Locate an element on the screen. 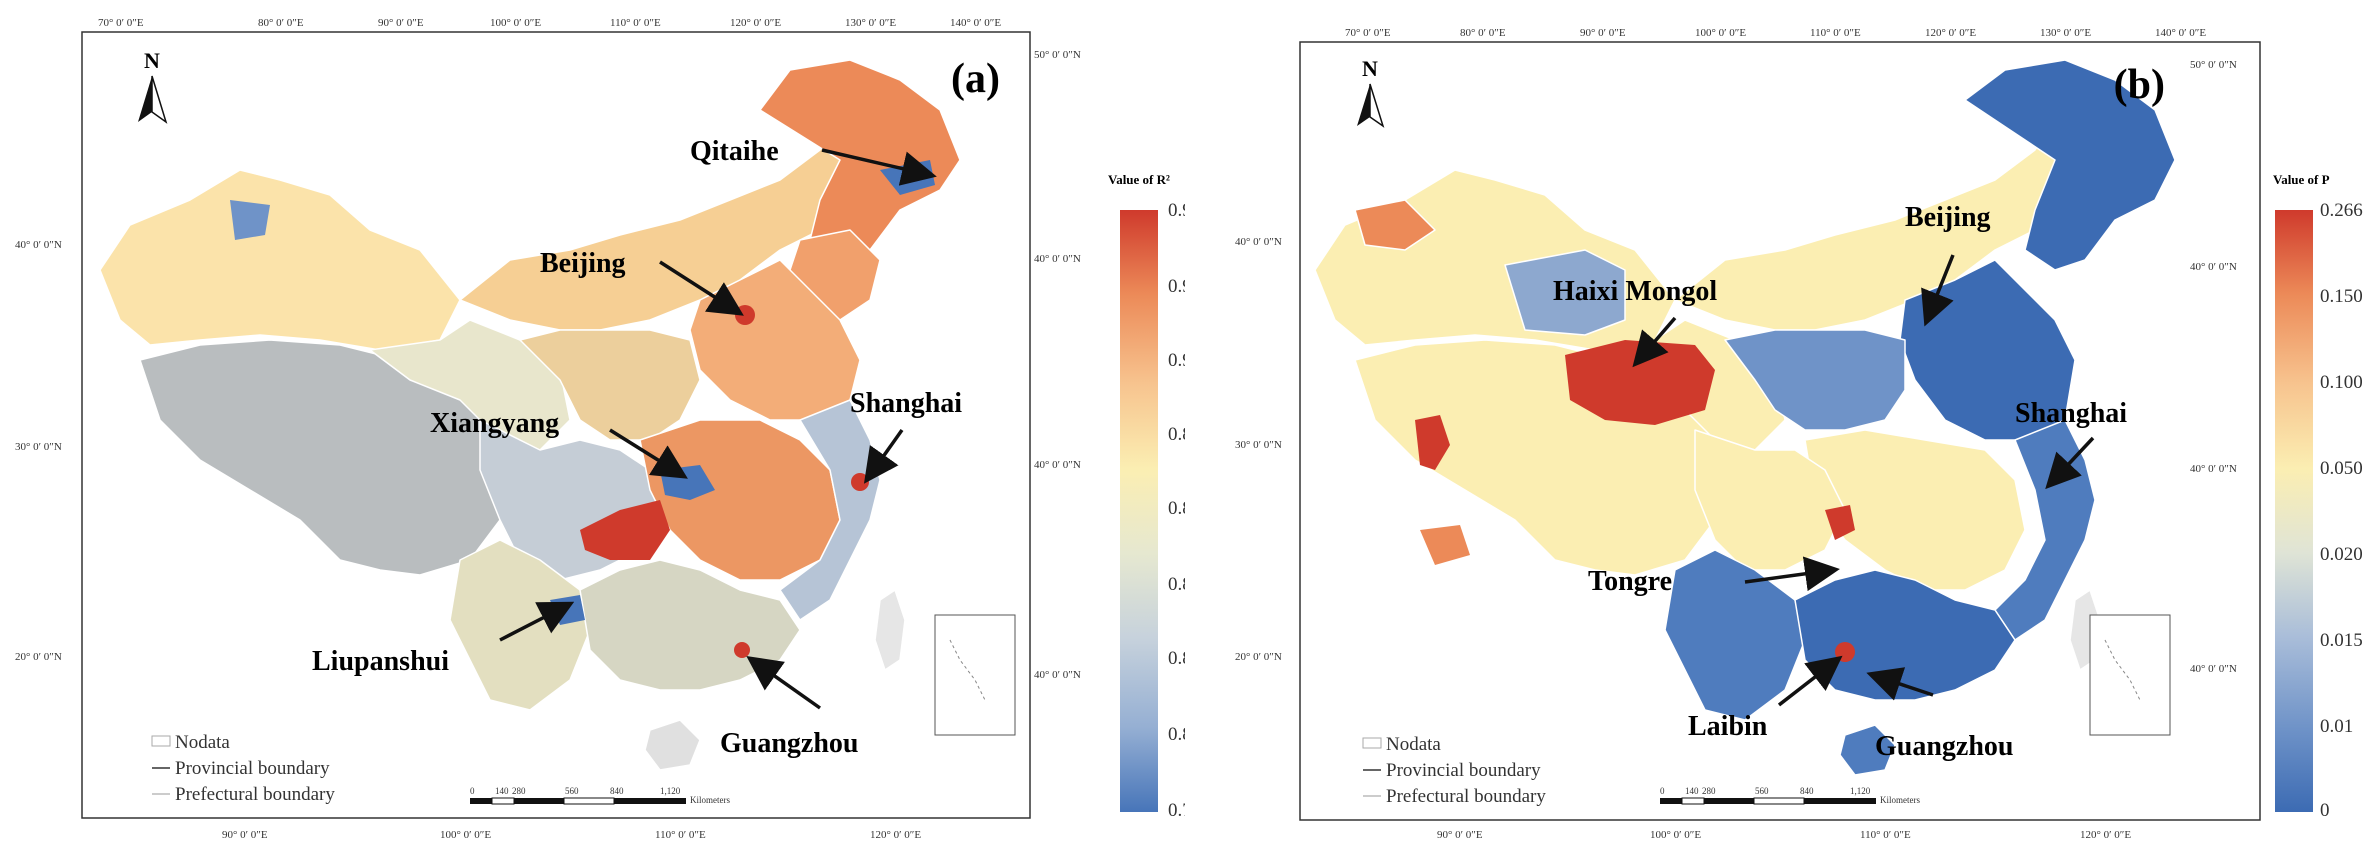 The image size is (2370, 860). legend-nodata: Nodata is located at coordinates (1413, 744).